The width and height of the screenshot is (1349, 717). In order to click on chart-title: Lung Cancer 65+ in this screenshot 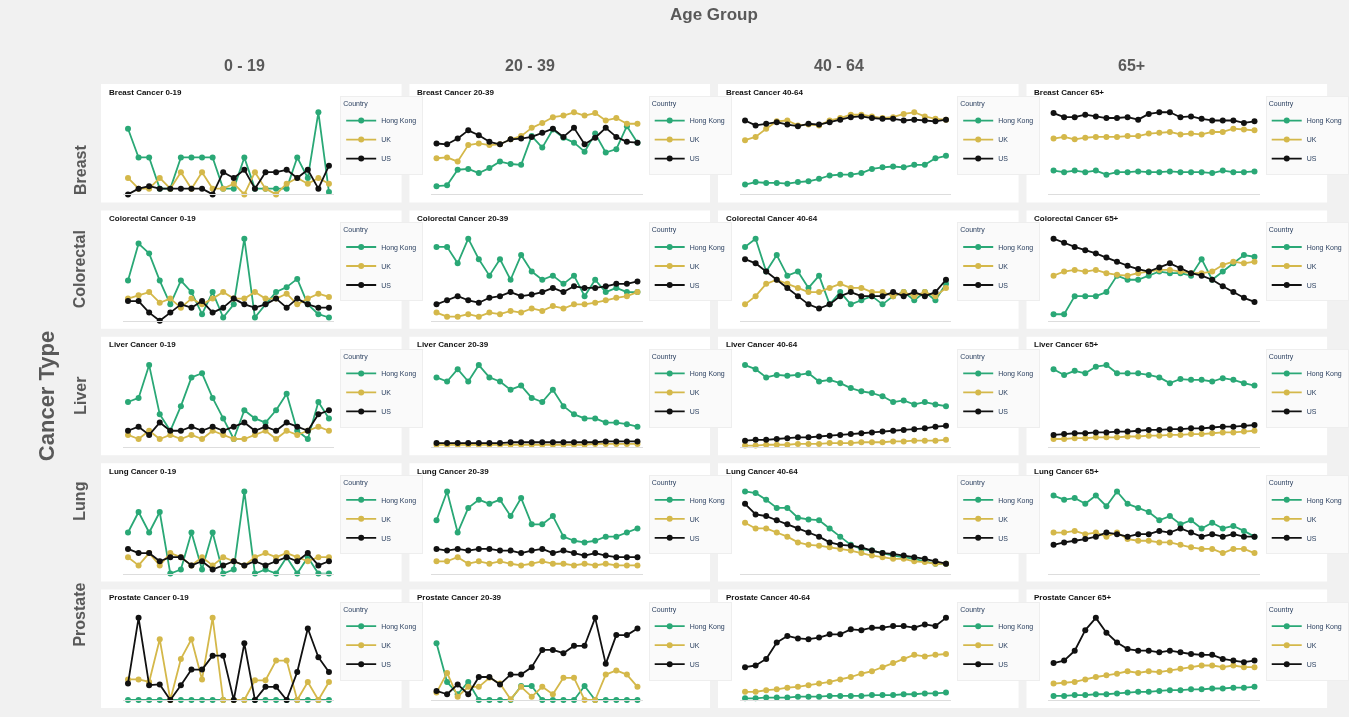, I will do `click(1067, 471)`.